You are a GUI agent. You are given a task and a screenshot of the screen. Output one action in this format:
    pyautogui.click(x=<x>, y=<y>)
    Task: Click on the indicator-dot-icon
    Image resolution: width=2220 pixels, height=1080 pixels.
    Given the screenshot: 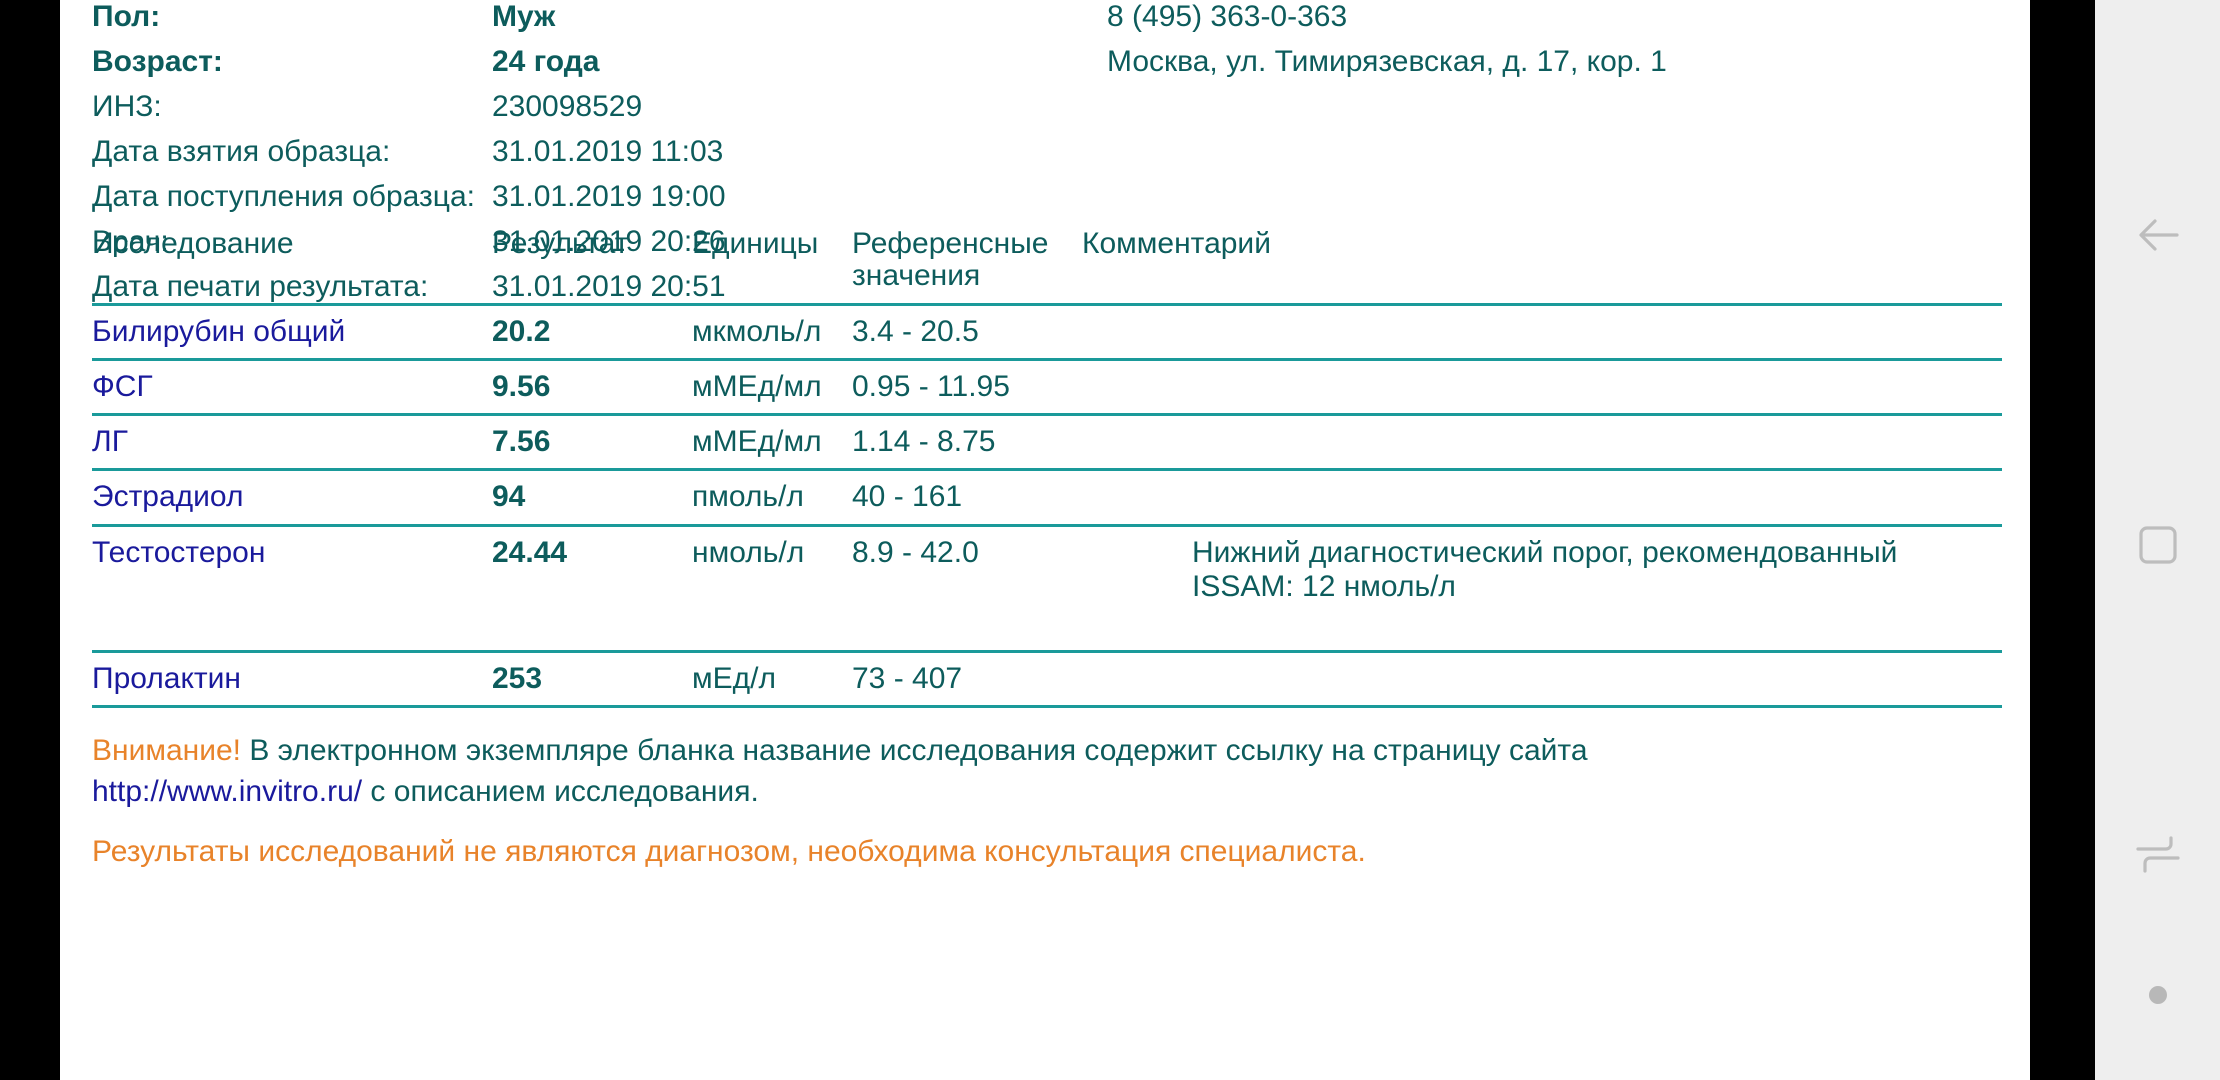 What is the action you would take?
    pyautogui.click(x=2157, y=995)
    